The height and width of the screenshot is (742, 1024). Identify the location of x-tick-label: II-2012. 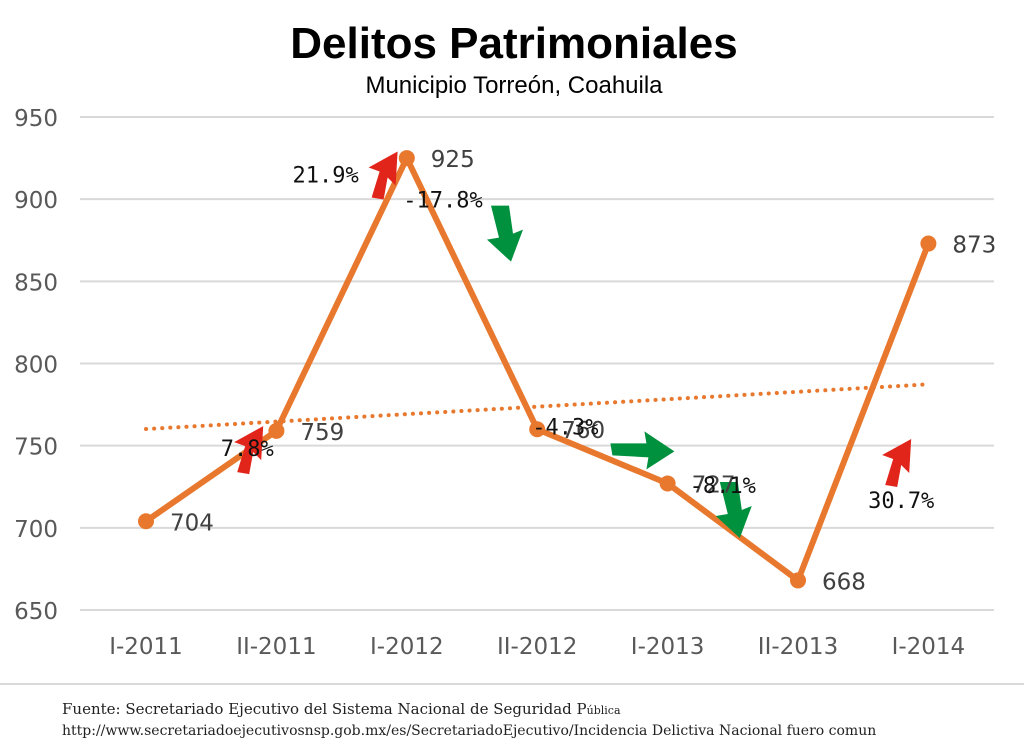
(537, 647).